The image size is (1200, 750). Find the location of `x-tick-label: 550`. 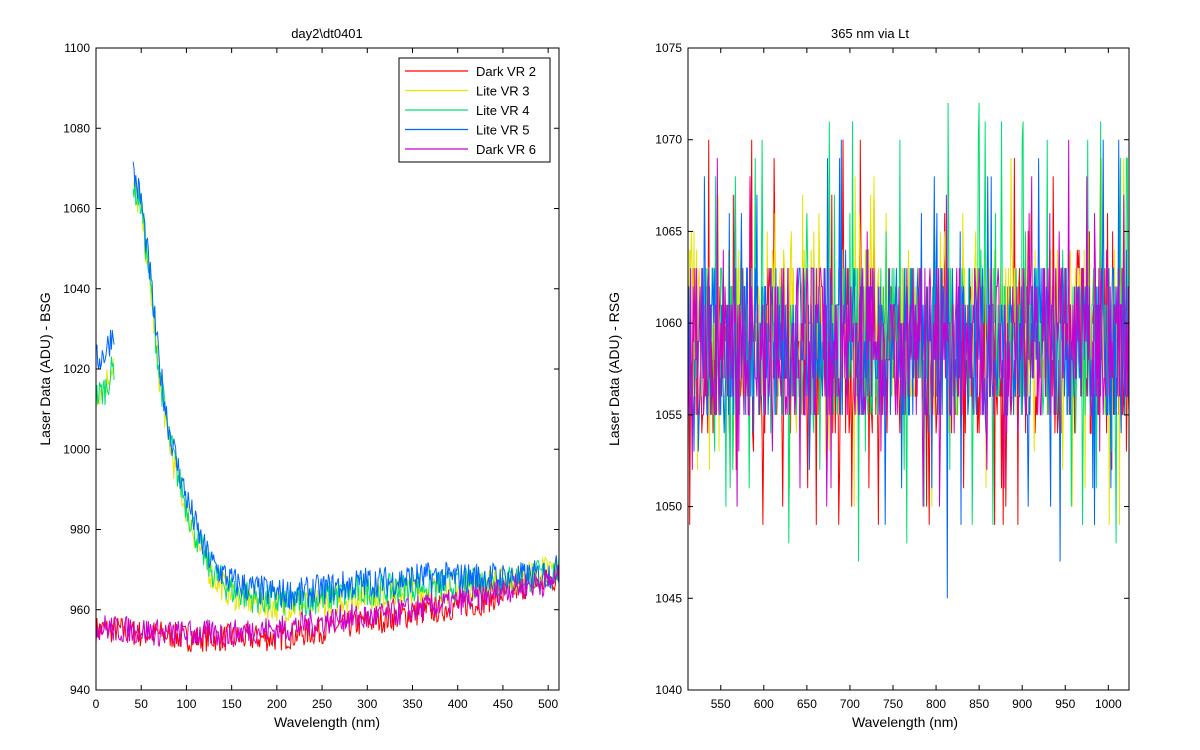

x-tick-label: 550 is located at coordinates (721, 704).